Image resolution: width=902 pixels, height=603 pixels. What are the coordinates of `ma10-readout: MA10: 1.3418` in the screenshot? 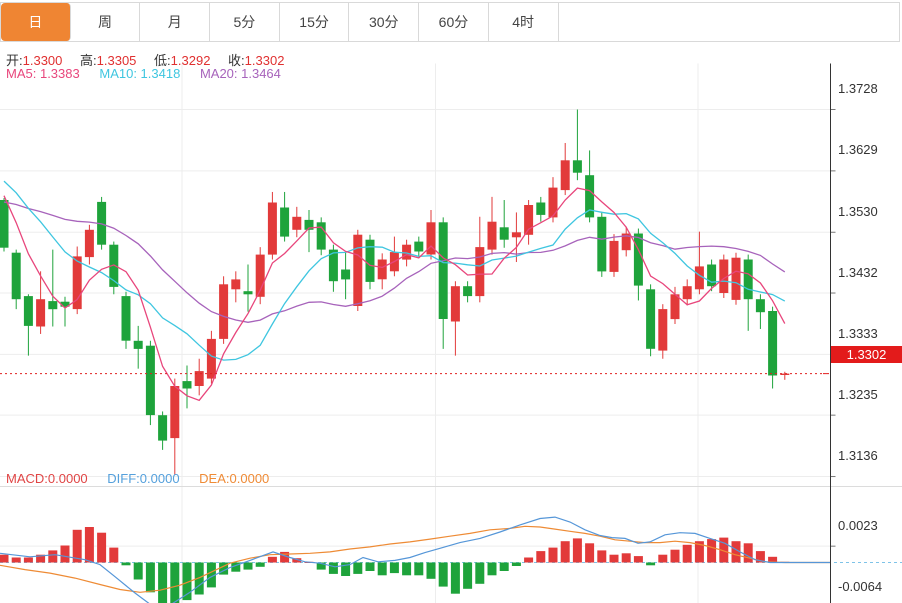 It's located at (139, 73).